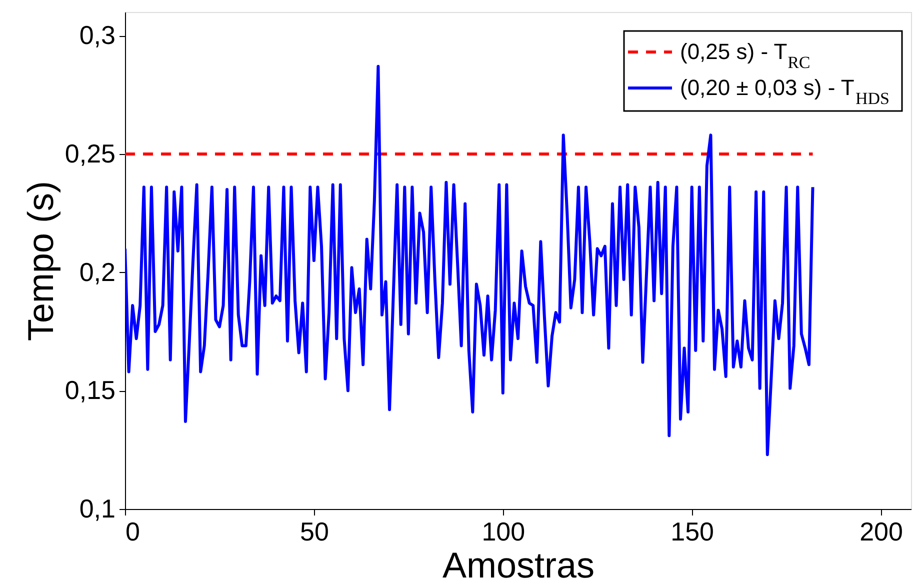 This screenshot has width=913, height=583. Describe the element at coordinates (692, 531) in the screenshot. I see `x-tick-label: 150` at that location.